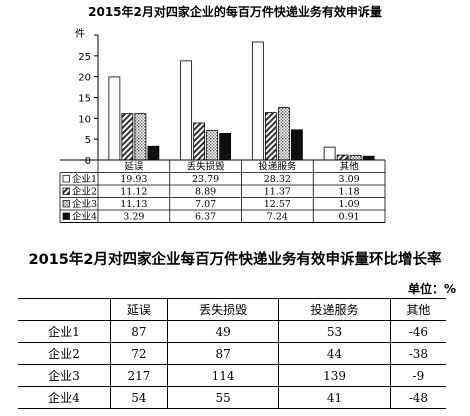 This screenshot has height=416, width=470. Describe the element at coordinates (235, 260) in the screenshot. I see `table-title: 2015年2月对四家企业每百万件快递业务有效申诉量环比增长率` at that location.